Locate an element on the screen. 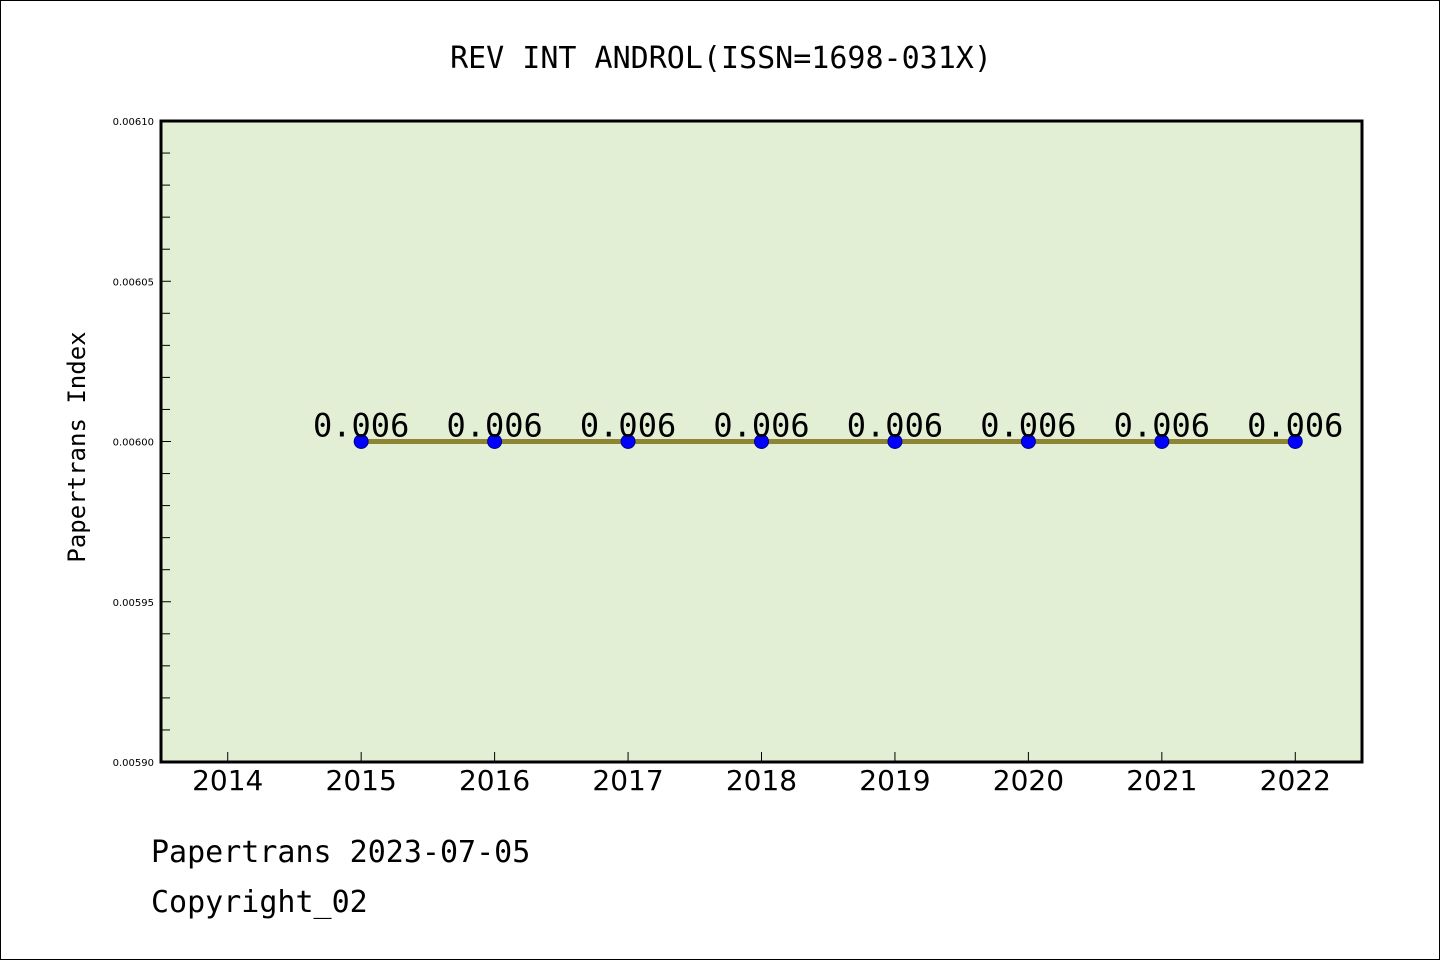  y-axis-label: Papertrans Index is located at coordinates (77, 446).